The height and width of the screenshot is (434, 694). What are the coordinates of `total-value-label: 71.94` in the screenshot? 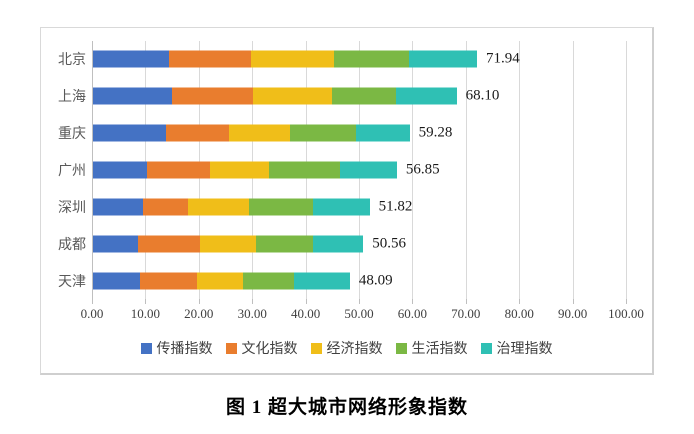 It's located at (502, 58).